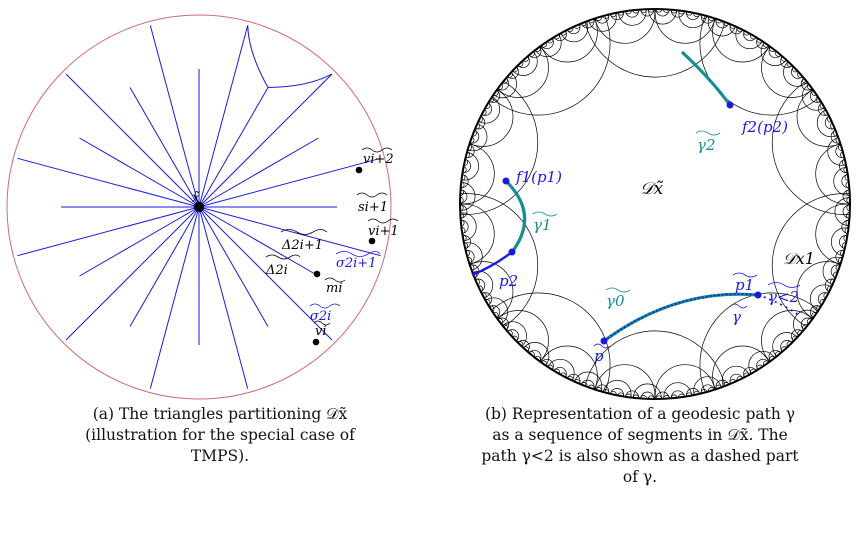 The image size is (859, 534). I want to click on label-gamma-1: γ1, so click(542, 225).